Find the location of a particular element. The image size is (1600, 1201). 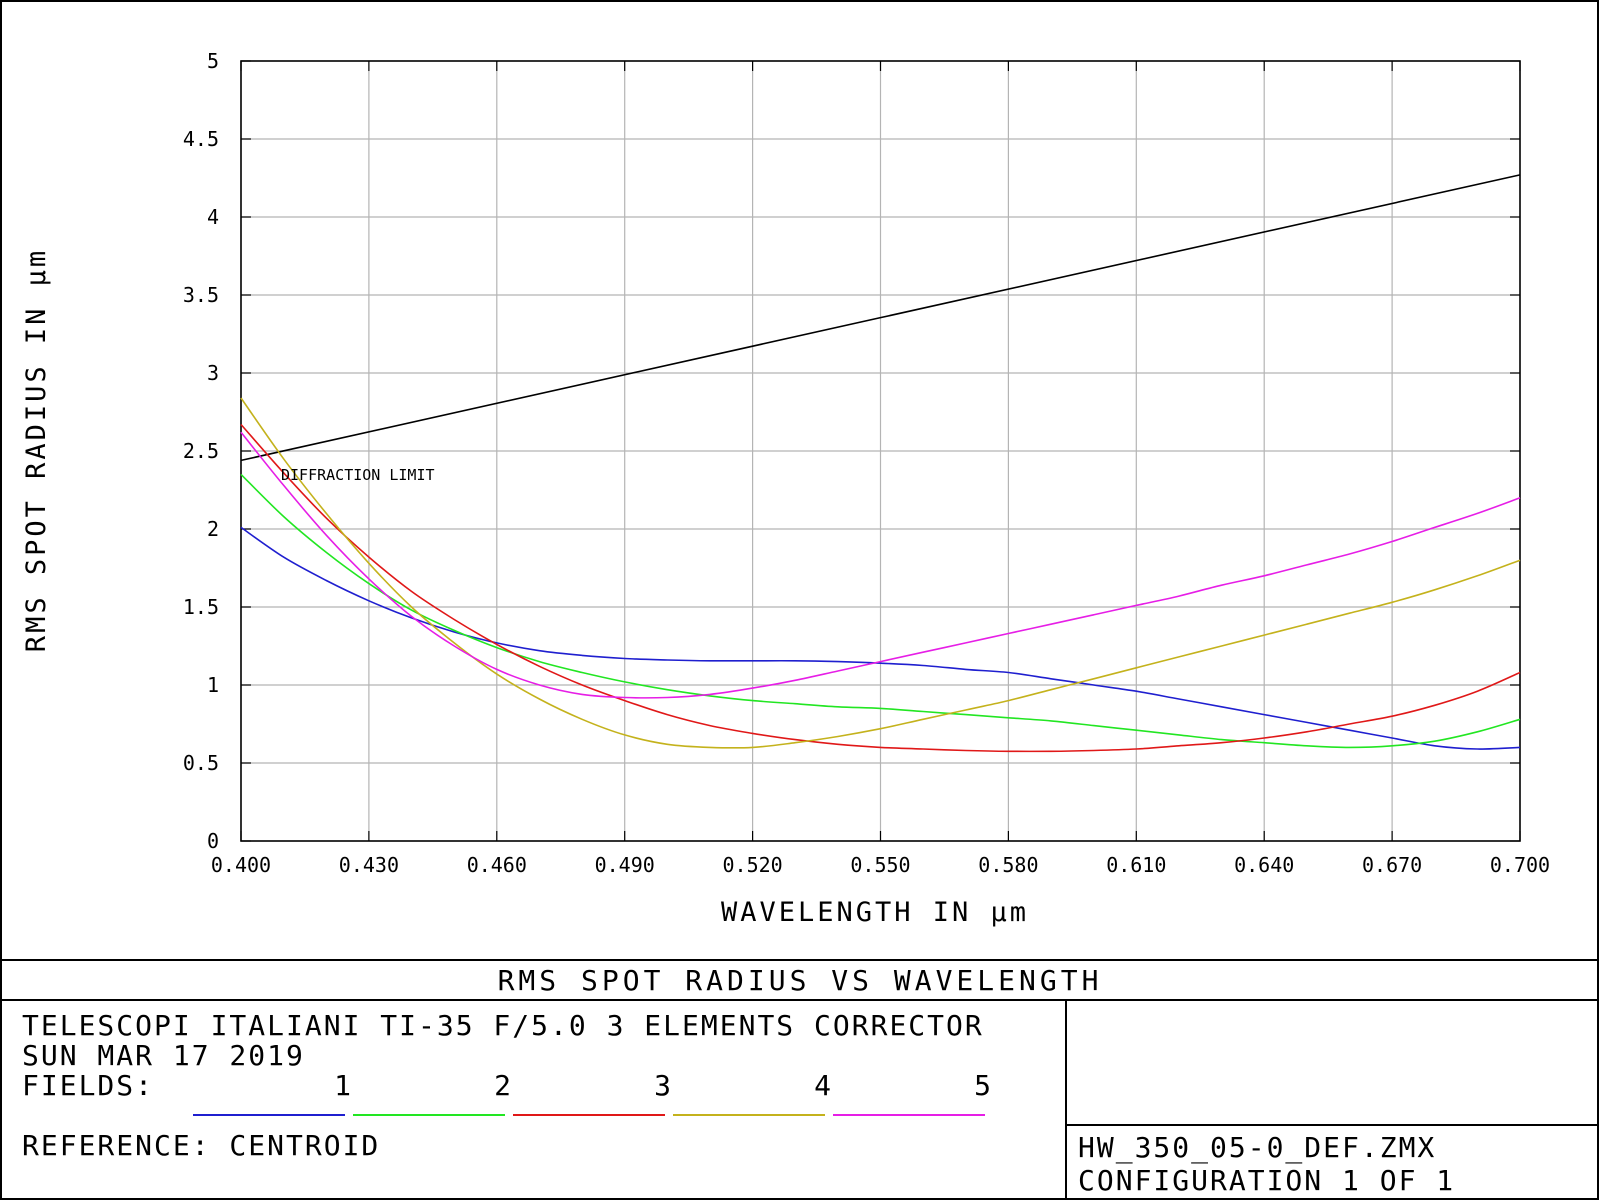

y-tick-label: 0.5 is located at coordinates (201, 763).